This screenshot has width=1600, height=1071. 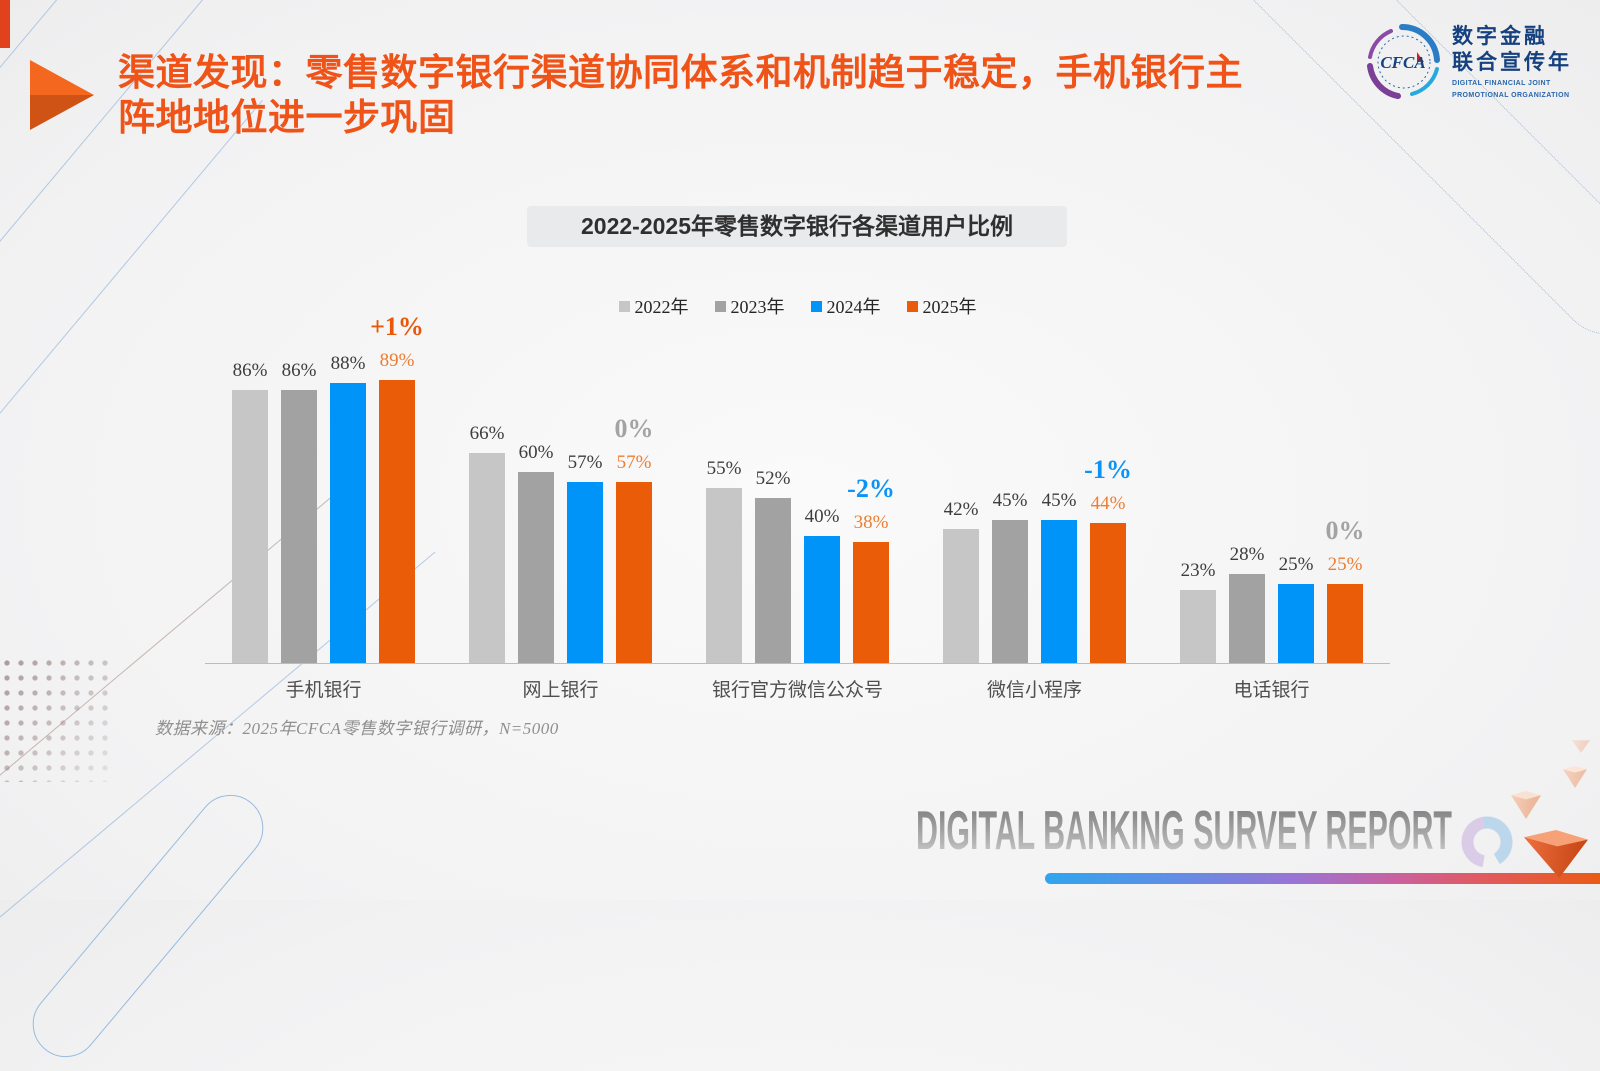 I want to click on watermark-text: DIGITAL BANKING SURVEY REPORT, so click(x=1184, y=830).